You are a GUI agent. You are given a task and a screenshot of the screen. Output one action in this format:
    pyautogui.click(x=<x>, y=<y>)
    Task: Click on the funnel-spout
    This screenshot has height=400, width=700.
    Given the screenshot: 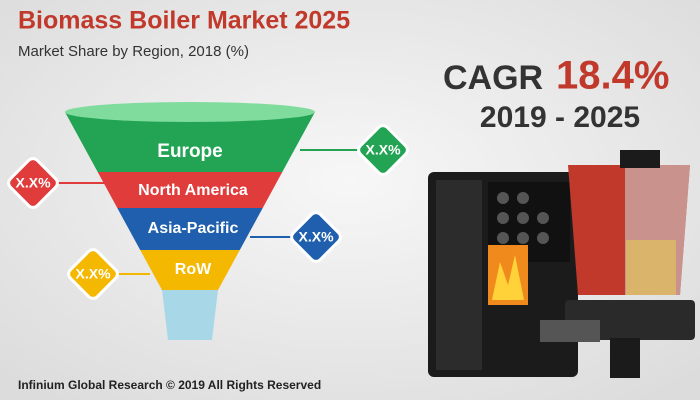 What is the action you would take?
    pyautogui.click(x=190, y=315)
    